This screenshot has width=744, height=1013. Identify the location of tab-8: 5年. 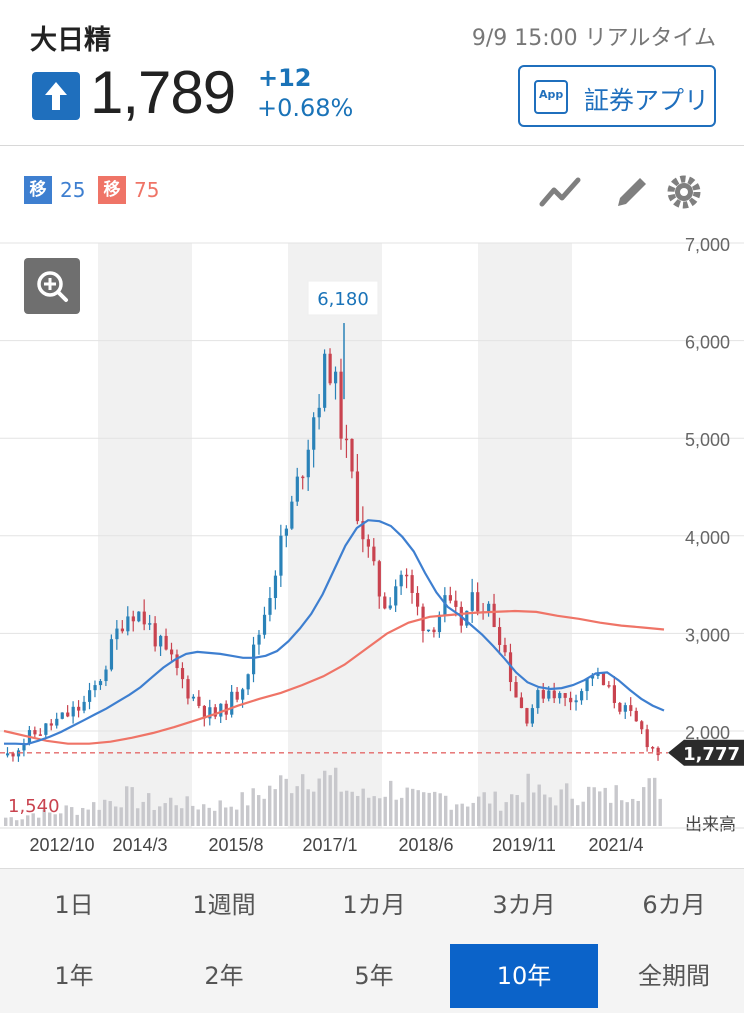
(374, 976).